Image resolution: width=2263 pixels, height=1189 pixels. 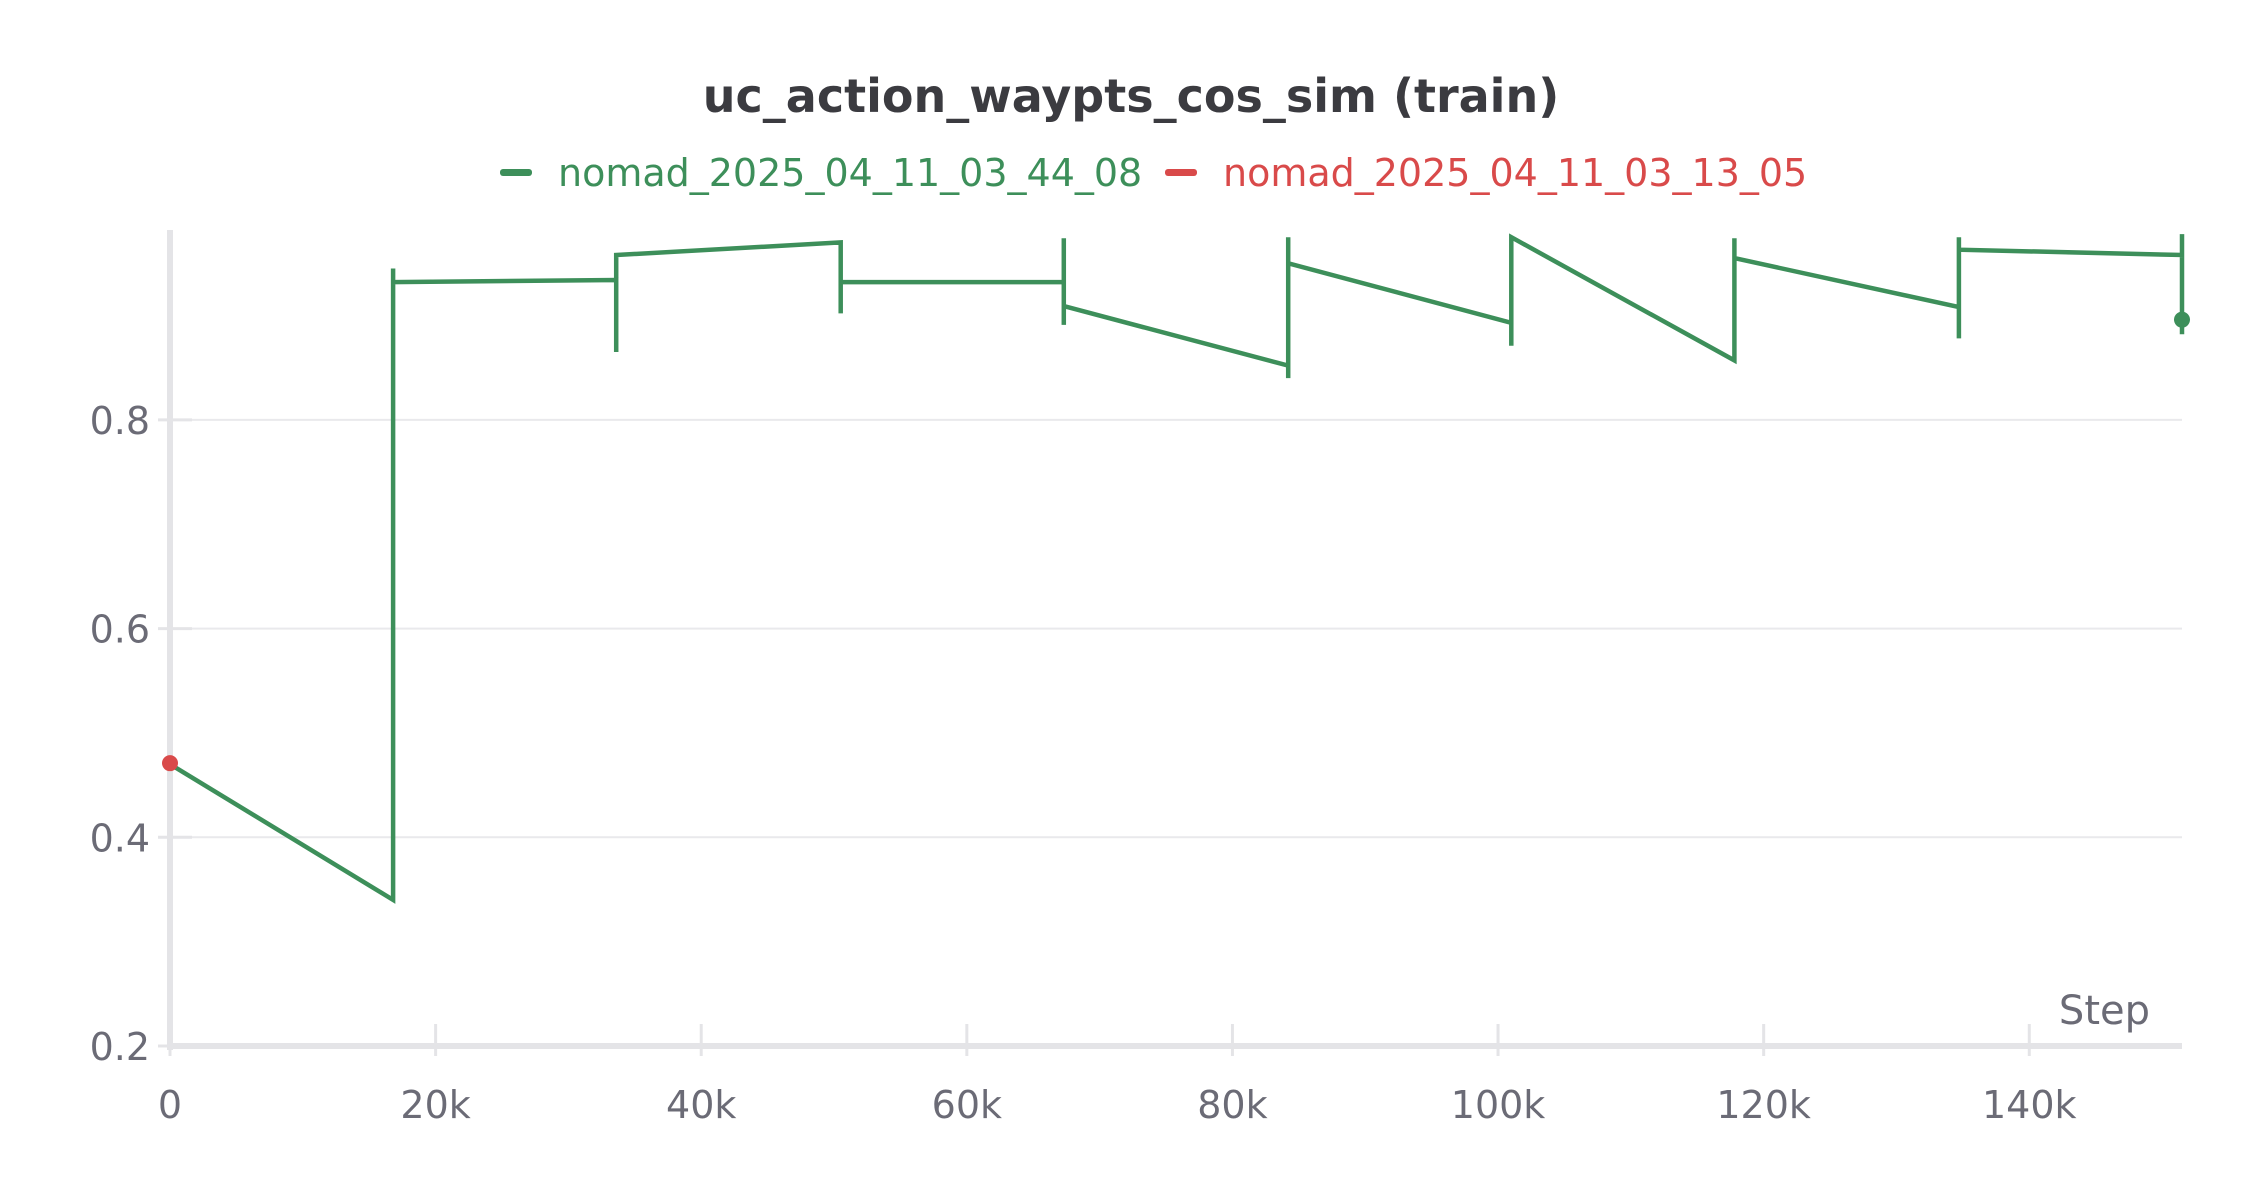 What do you see at coordinates (120, 630) in the screenshot?
I see `y-tick-label-2: 0.6` at bounding box center [120, 630].